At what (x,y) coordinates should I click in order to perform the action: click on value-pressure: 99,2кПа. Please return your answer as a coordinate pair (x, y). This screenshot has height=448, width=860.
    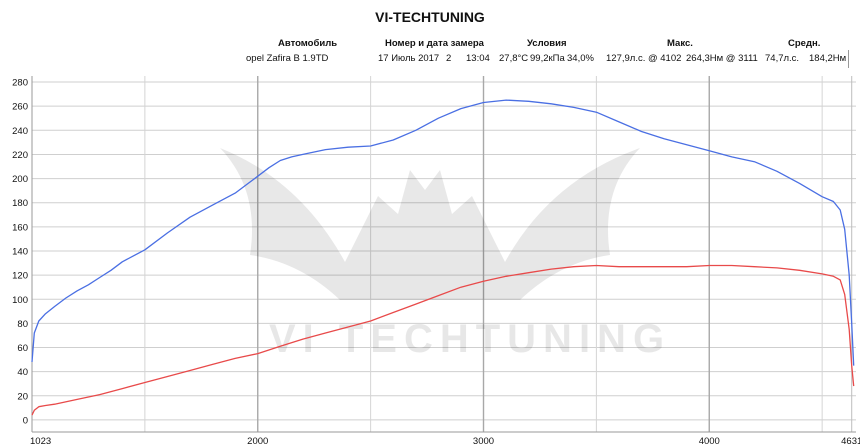
    Looking at the image, I should click on (547, 58).